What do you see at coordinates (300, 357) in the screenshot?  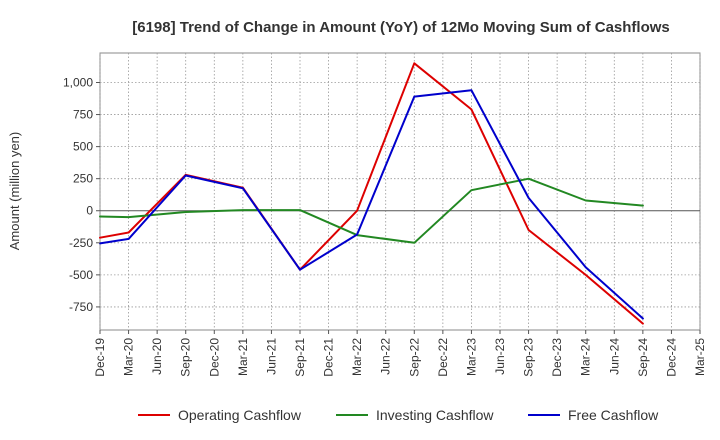 I see `x-tick-label: Sep-21` at bounding box center [300, 357].